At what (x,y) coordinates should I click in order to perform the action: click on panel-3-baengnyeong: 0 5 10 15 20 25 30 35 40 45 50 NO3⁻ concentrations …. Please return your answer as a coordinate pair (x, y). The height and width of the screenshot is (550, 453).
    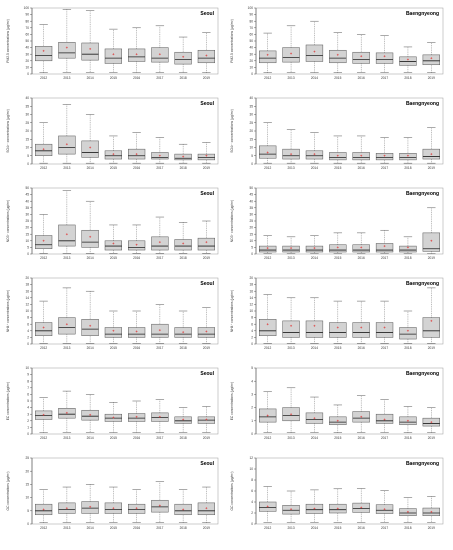
    Looking at the image, I should click on (337, 223).